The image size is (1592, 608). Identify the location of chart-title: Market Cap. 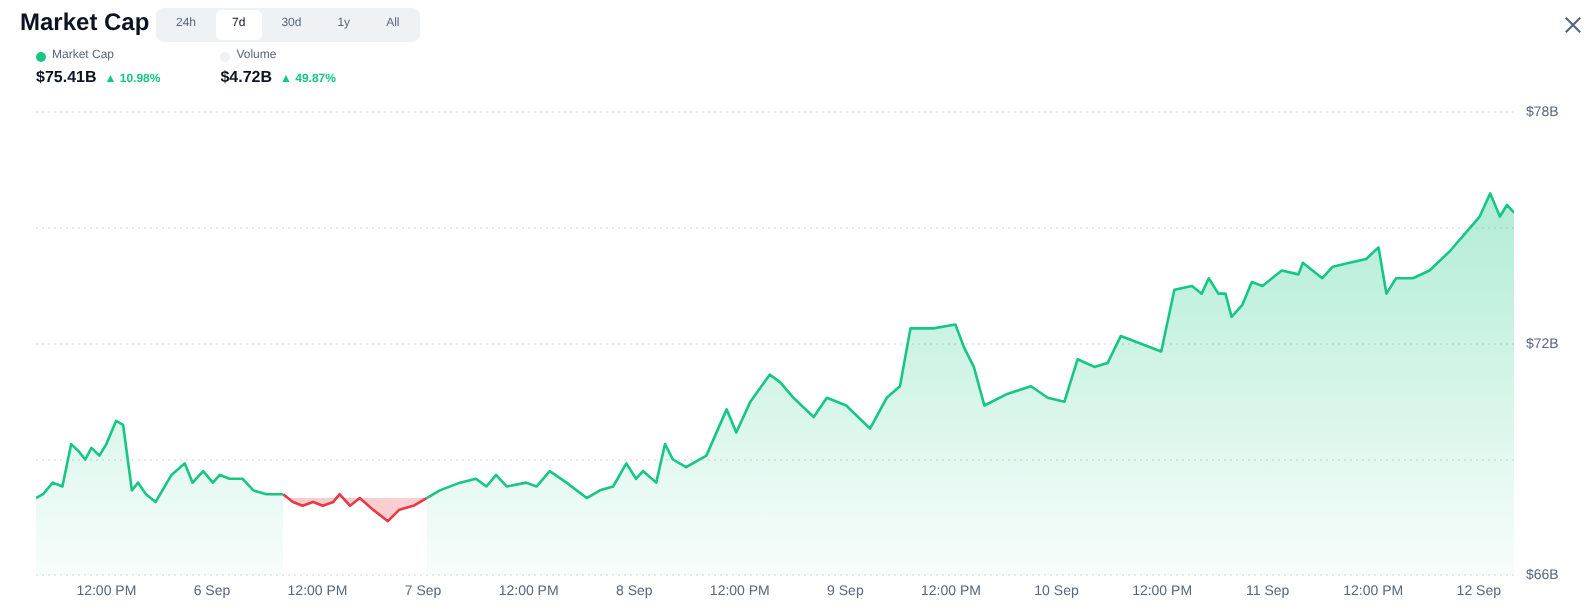
(85, 22).